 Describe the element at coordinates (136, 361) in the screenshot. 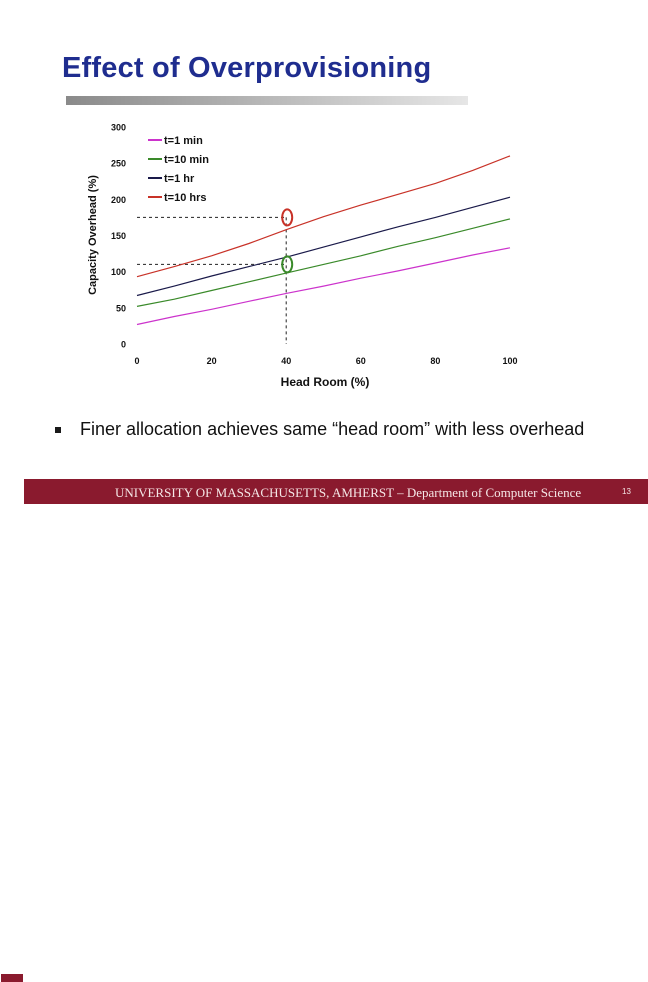

I see `x-tick-label: 0` at that location.